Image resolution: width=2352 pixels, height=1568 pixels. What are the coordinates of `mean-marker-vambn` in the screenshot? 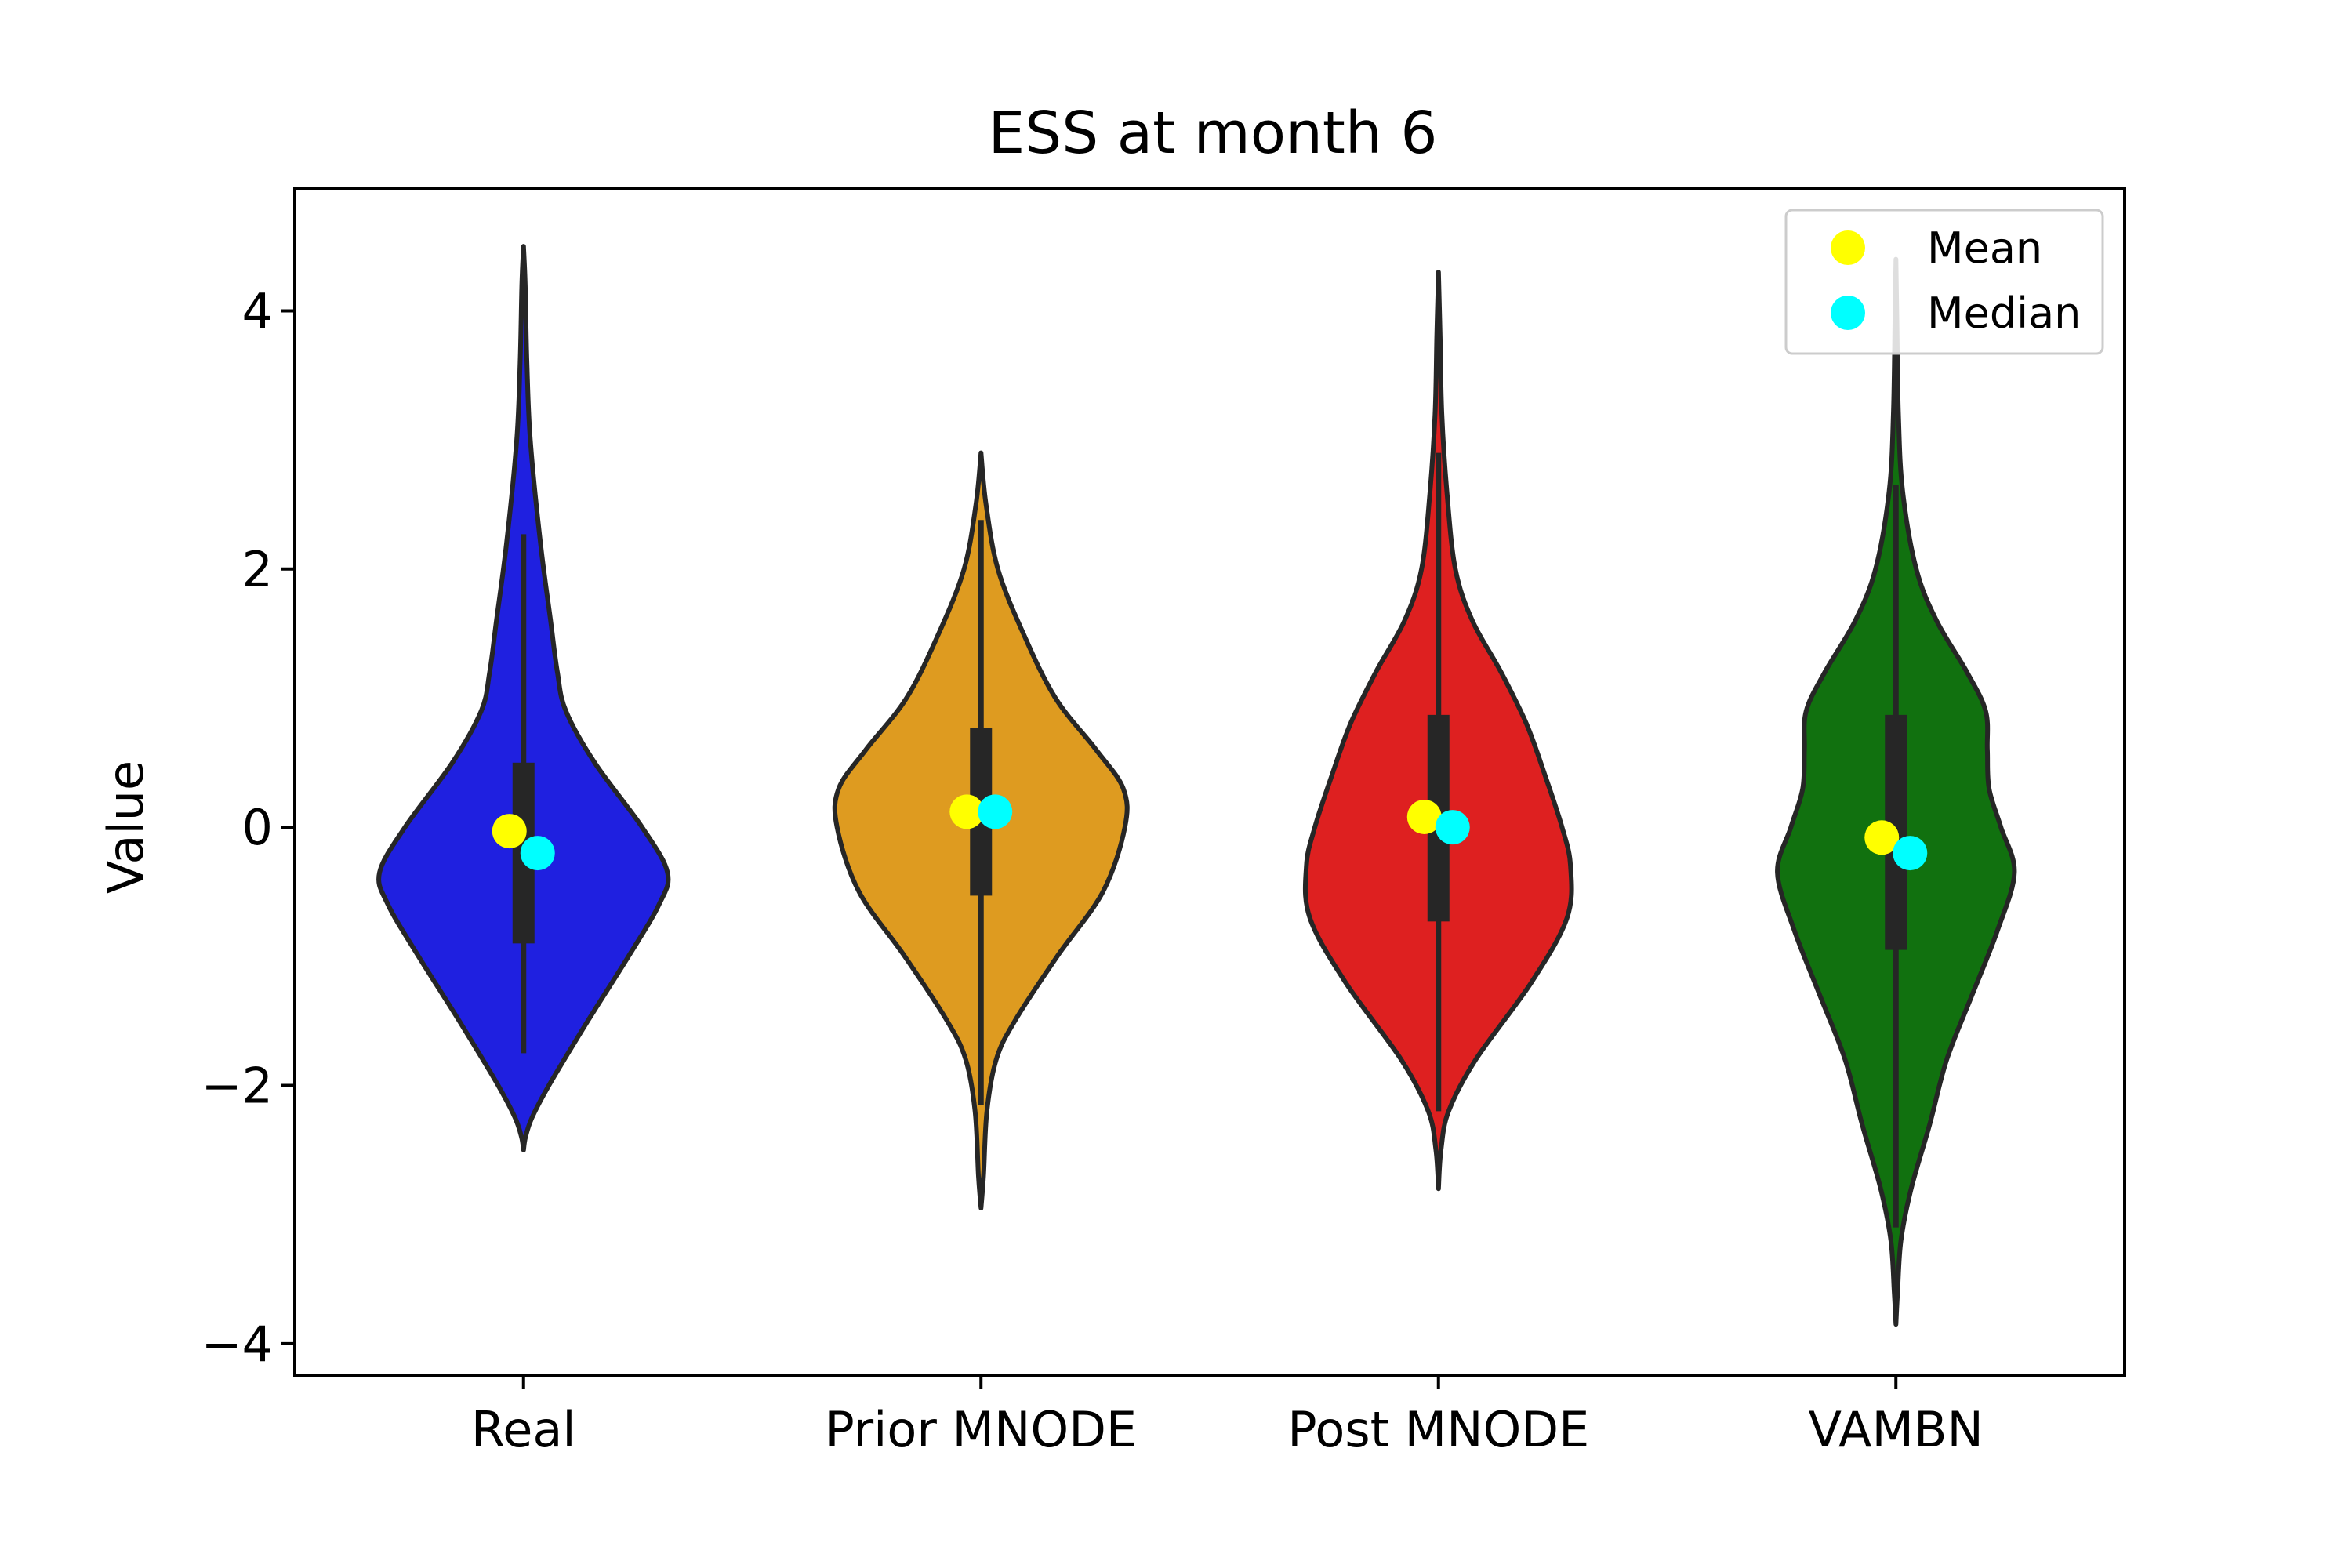 It's located at (1882, 837).